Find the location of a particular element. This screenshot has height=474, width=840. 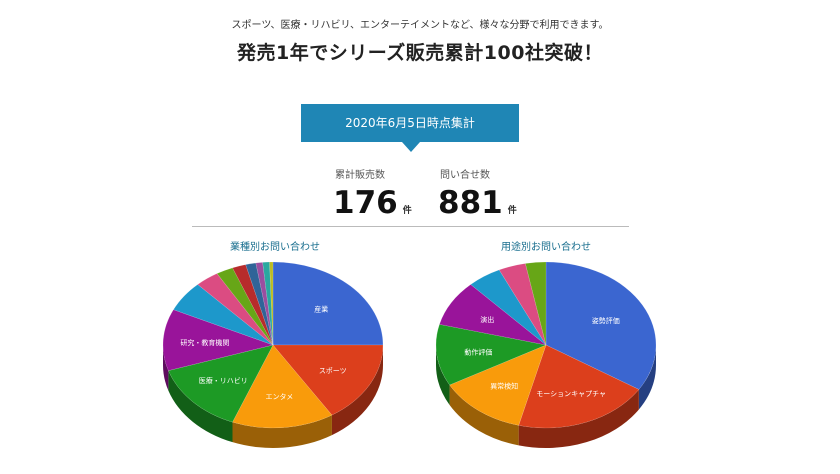

stat-sales-unit: 件 is located at coordinates (407, 211).